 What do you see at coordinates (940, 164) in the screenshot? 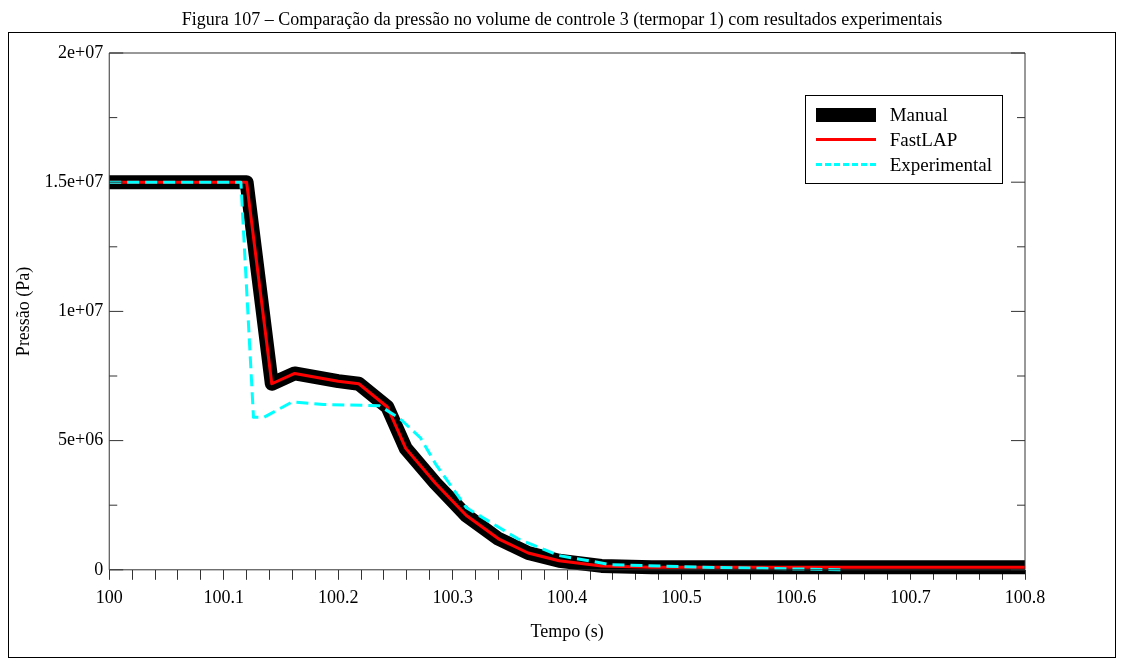
I see `legend-label: Experimental` at bounding box center [940, 164].